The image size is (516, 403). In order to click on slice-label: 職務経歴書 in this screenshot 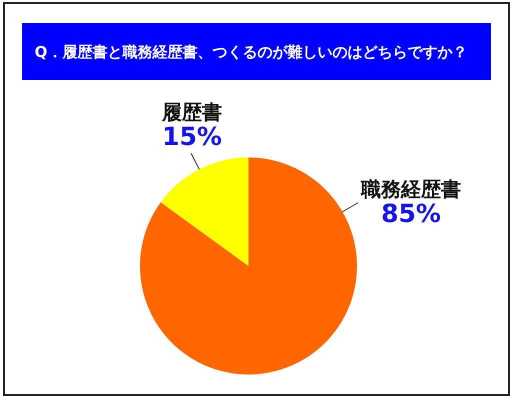, I will do `click(410, 189)`.